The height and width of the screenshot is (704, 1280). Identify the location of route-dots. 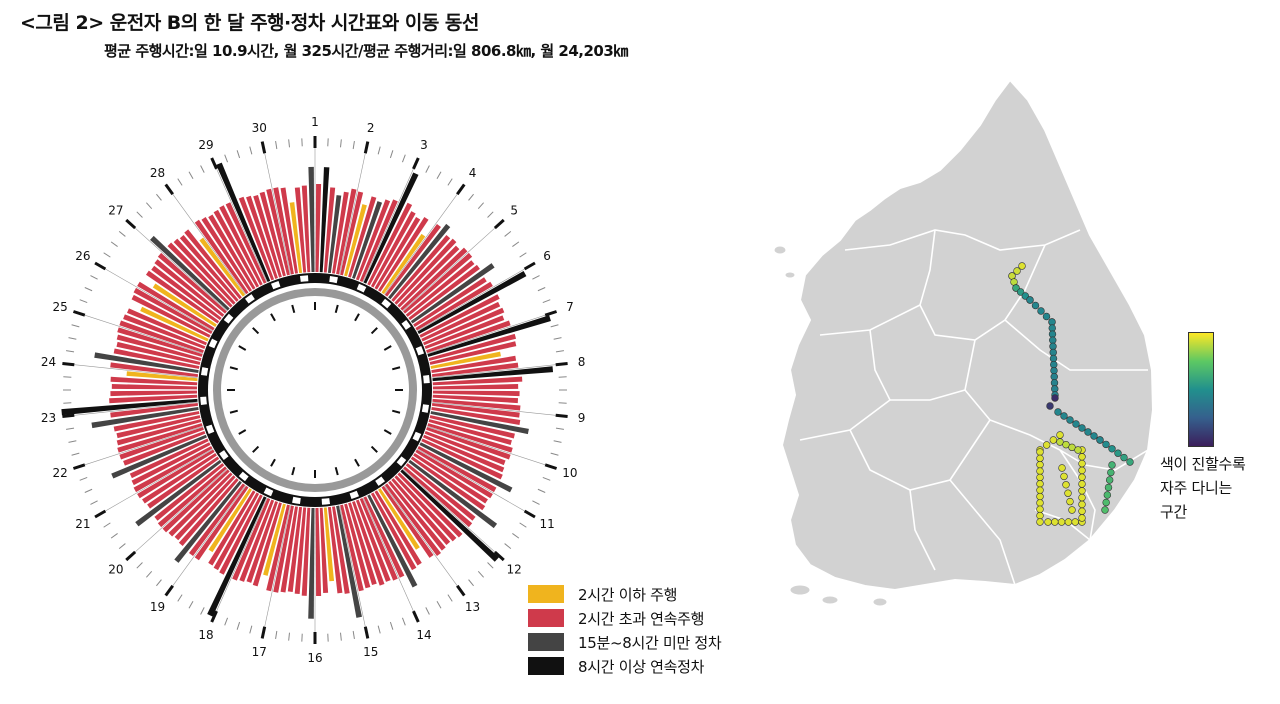
(1071, 394).